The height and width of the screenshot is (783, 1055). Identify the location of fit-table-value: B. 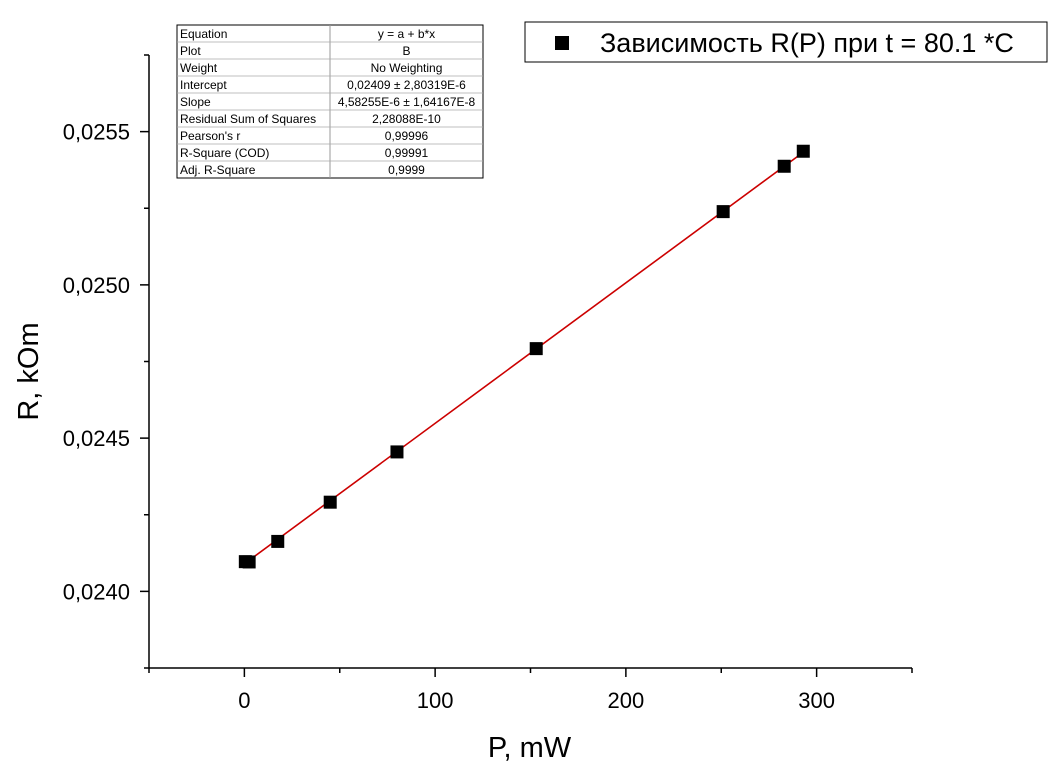
(406, 51).